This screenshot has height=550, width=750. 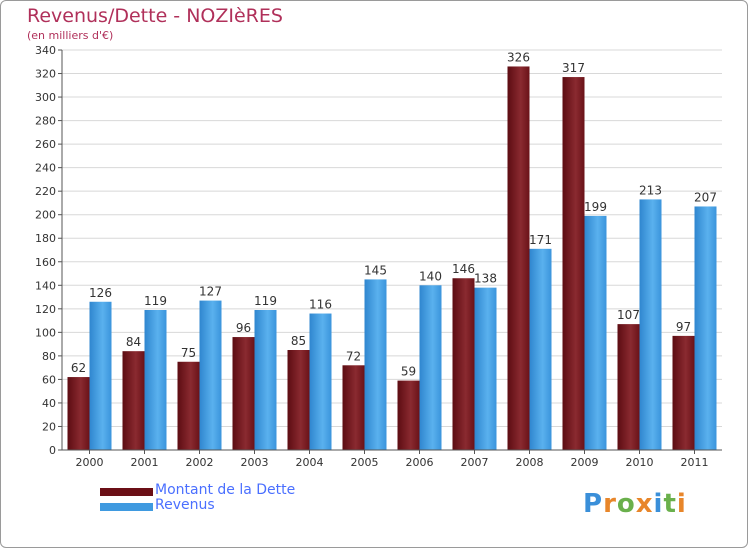 I want to click on data-label: 126, so click(x=100, y=293).